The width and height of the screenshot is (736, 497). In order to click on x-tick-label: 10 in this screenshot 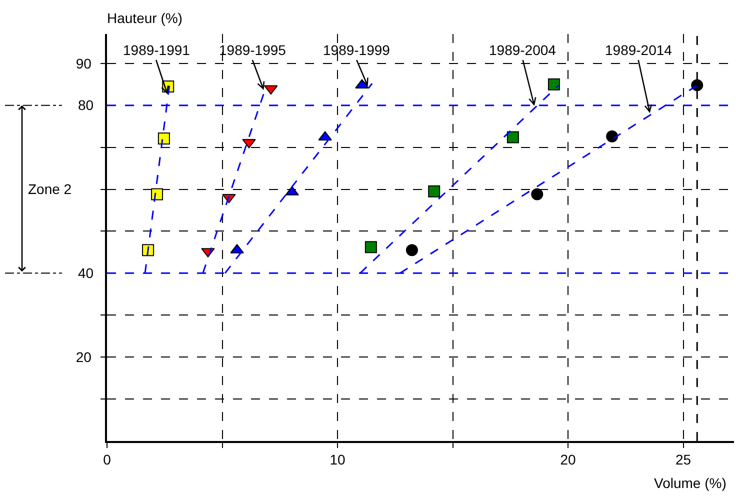, I will do `click(338, 460)`.